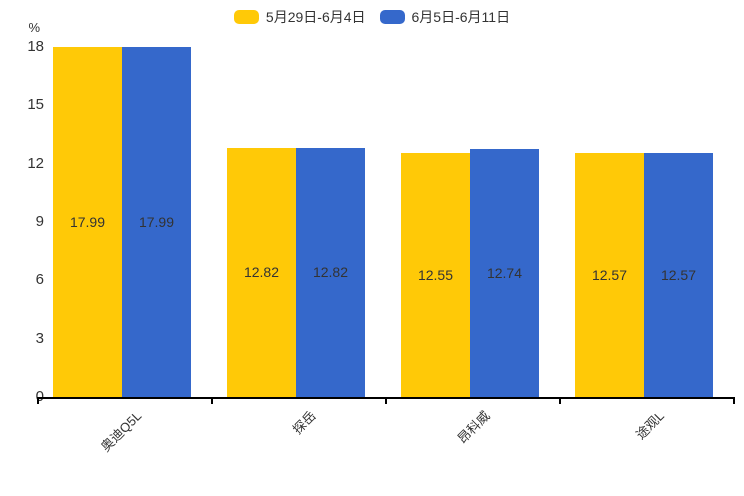 The width and height of the screenshot is (744, 496). Describe the element at coordinates (304, 423) in the screenshot. I see `x-axis-category-label: 探岳` at that location.